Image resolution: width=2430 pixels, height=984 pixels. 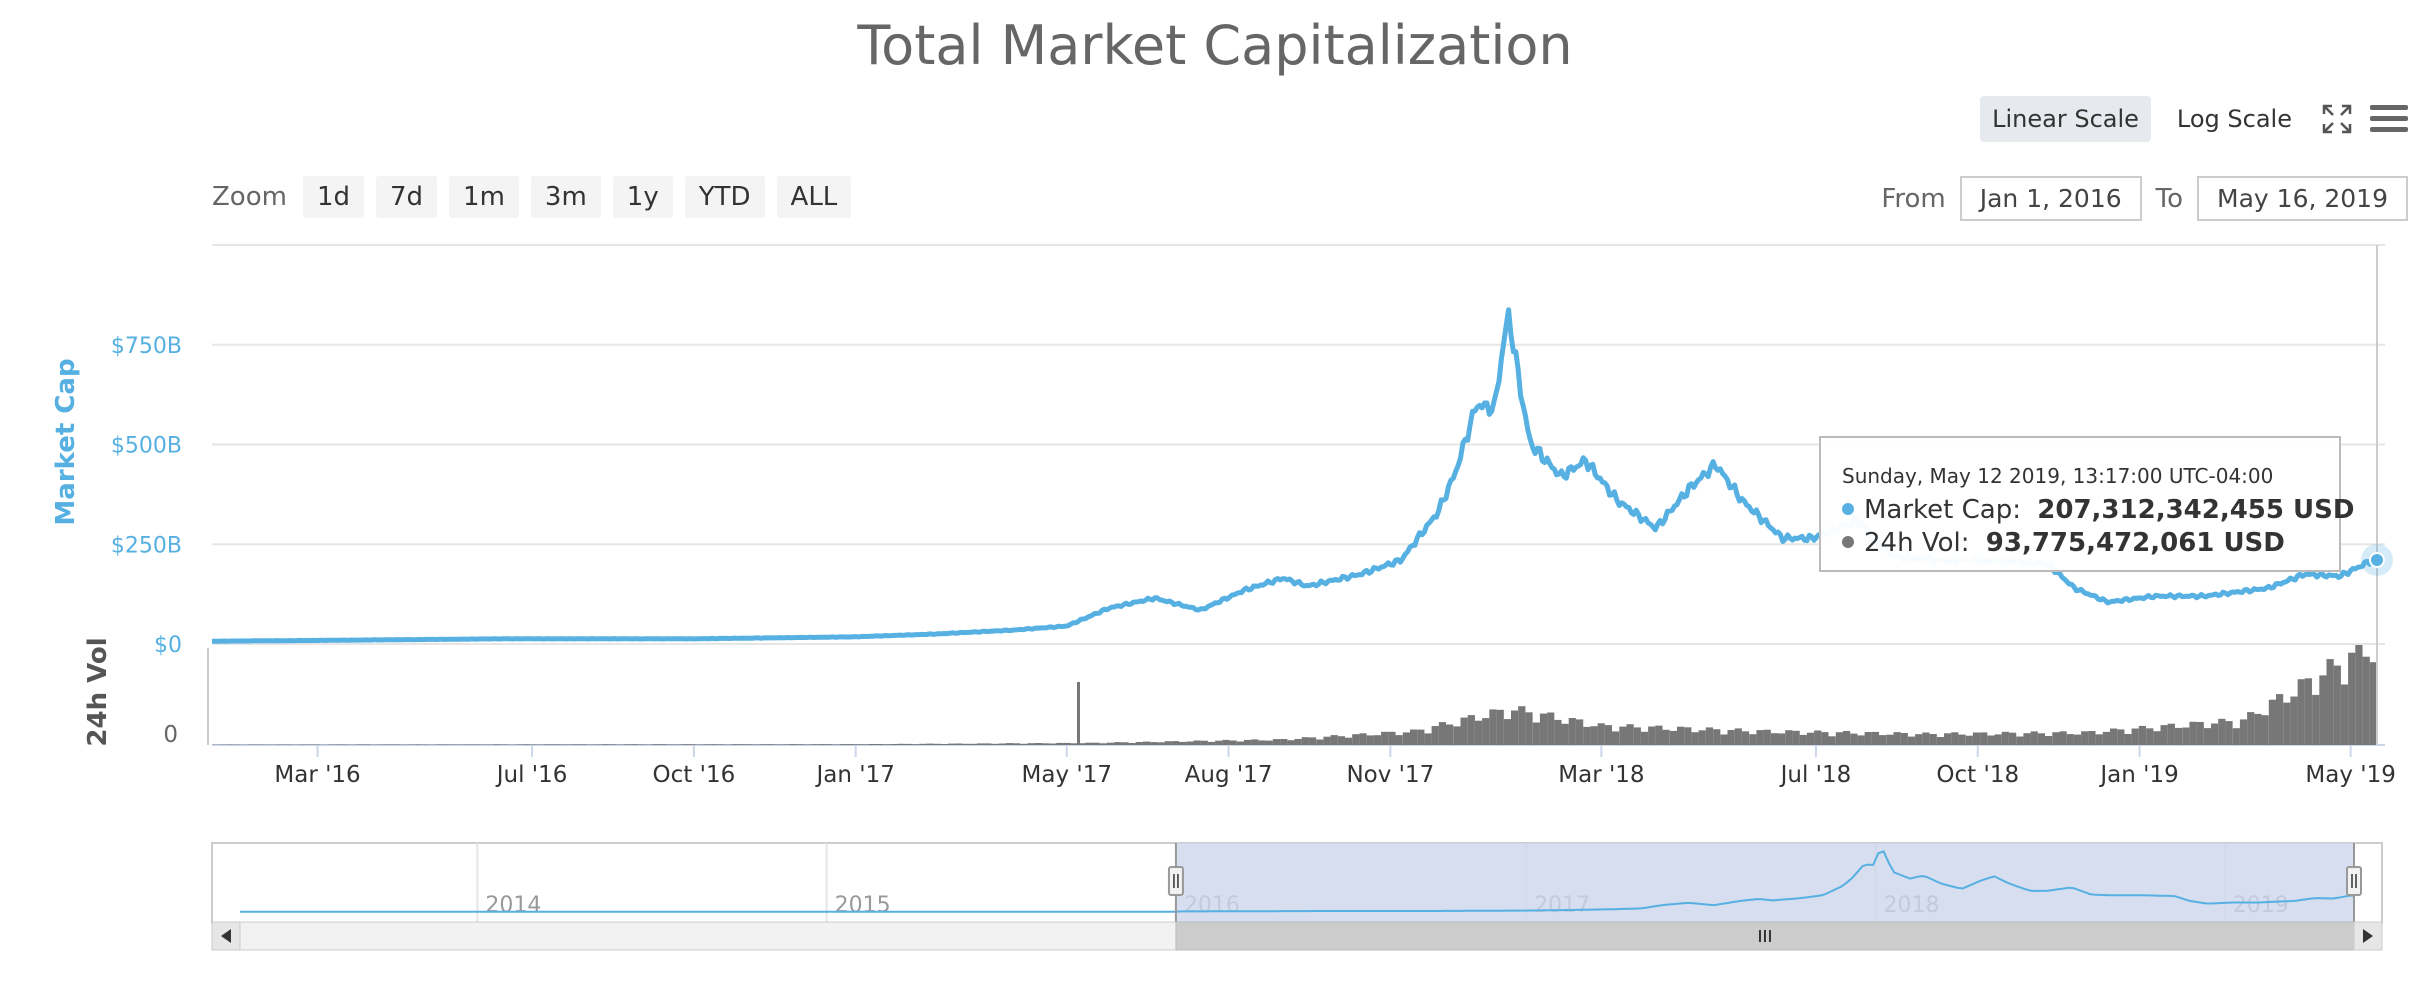 What do you see at coordinates (146, 446) in the screenshot?
I see `y-tick-label: $500B` at bounding box center [146, 446].